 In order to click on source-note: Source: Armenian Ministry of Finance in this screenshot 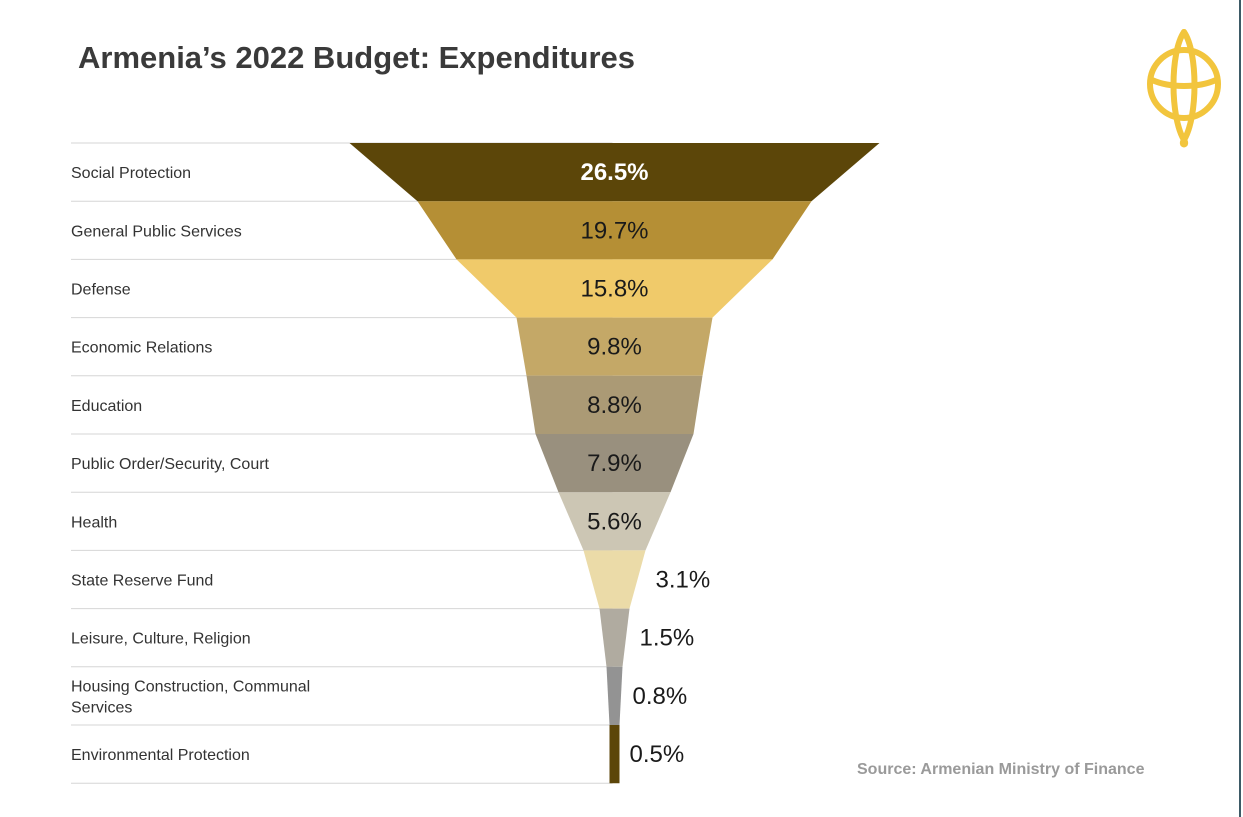, I will do `click(1001, 769)`.